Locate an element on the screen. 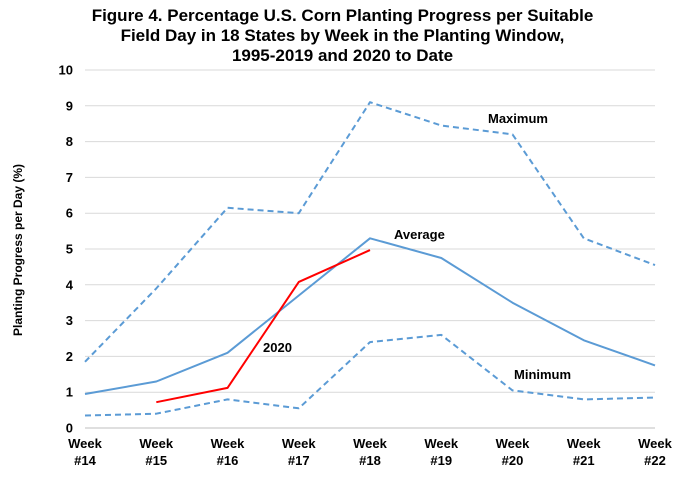 Image resolution: width=685 pixels, height=495 pixels. y-tick-label: 0 is located at coordinates (69, 428).